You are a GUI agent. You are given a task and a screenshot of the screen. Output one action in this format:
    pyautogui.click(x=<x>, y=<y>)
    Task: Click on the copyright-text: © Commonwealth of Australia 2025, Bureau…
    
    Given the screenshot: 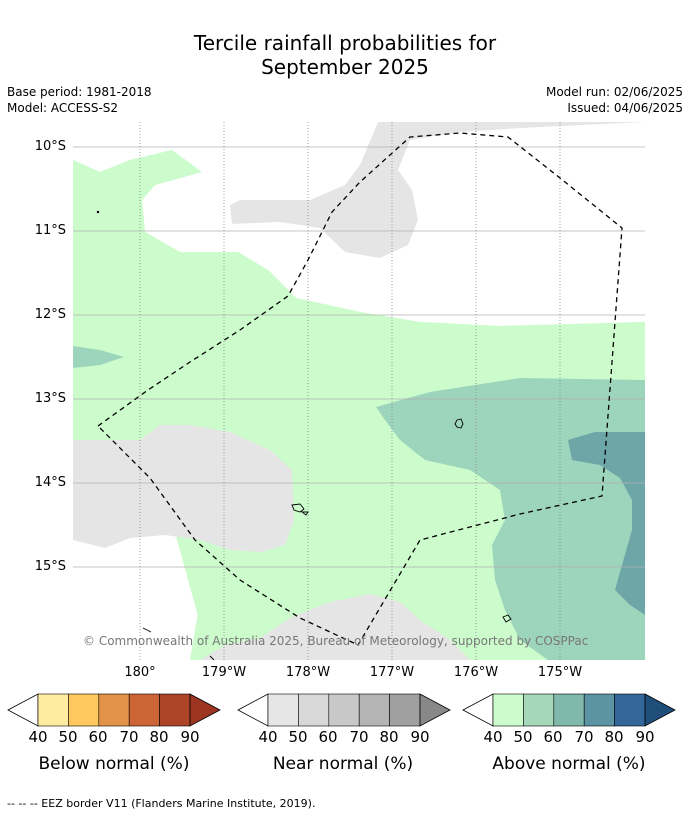 What is the action you would take?
    pyautogui.click(x=336, y=641)
    